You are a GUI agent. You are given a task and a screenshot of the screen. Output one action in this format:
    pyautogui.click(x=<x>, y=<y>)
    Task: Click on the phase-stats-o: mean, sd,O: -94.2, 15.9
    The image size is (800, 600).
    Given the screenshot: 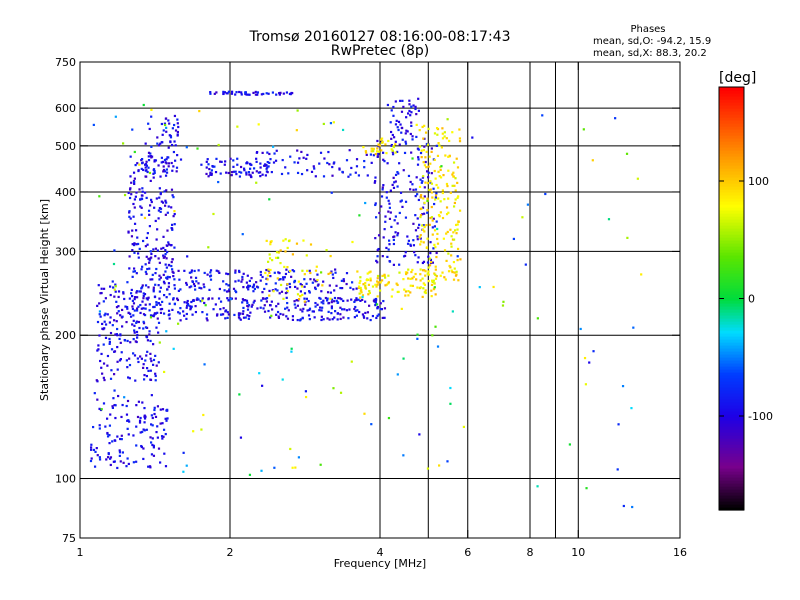 What is the action you would take?
    pyautogui.click(x=652, y=41)
    